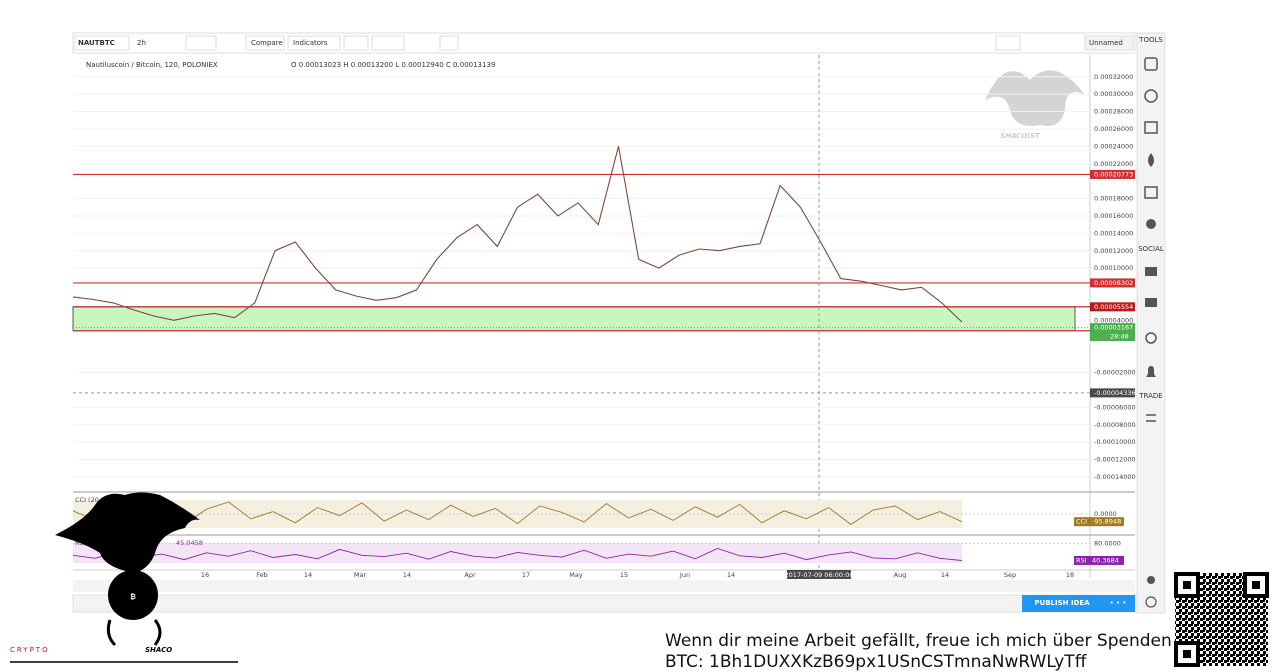  I want to click on logo-word: SHACO, so click(158, 650).